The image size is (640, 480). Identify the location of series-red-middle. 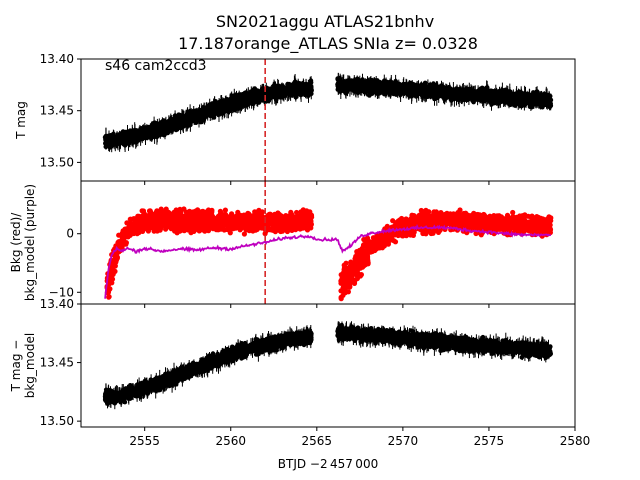
(329, 254).